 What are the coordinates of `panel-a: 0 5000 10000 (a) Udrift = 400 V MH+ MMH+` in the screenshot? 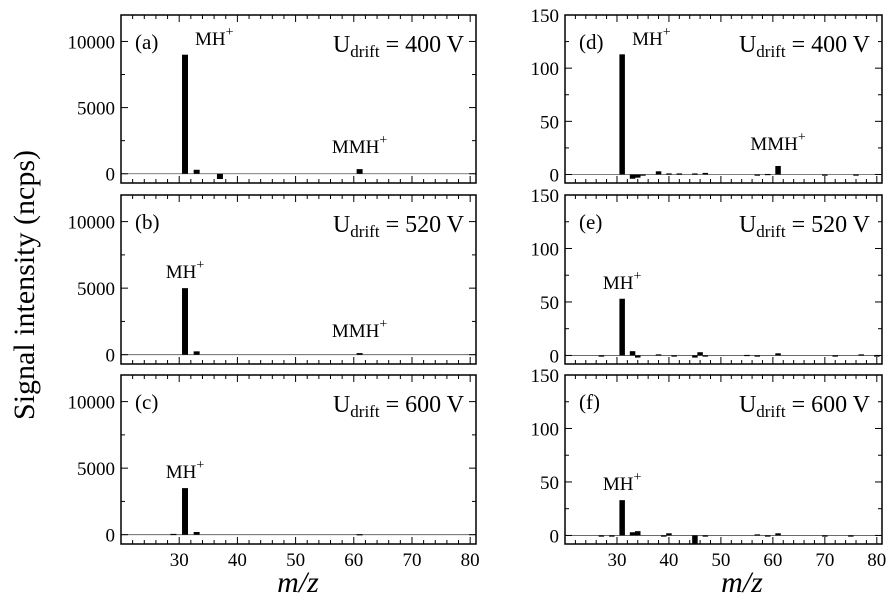 It's located at (272, 100).